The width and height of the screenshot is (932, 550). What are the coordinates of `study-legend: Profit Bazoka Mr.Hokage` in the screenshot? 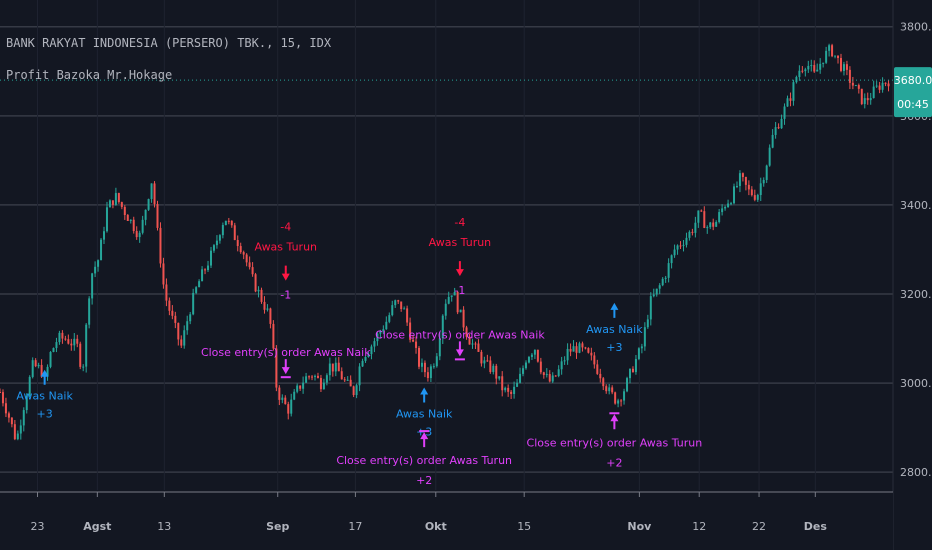 It's located at (89, 75).